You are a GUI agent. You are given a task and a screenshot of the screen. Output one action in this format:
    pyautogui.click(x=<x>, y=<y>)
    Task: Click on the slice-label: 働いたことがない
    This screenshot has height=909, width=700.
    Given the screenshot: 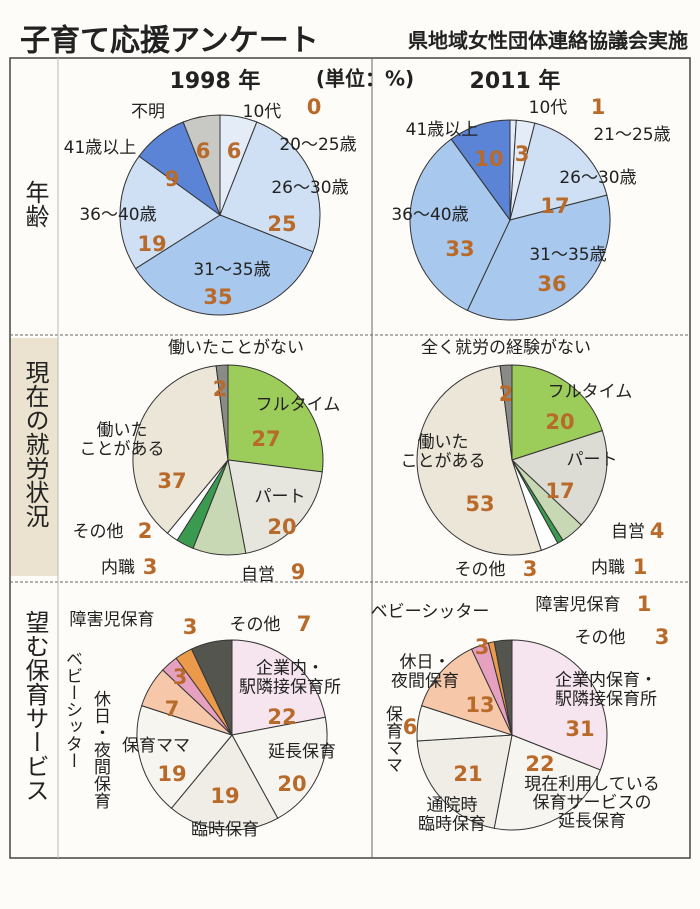 What is the action you would take?
    pyautogui.click(x=236, y=348)
    